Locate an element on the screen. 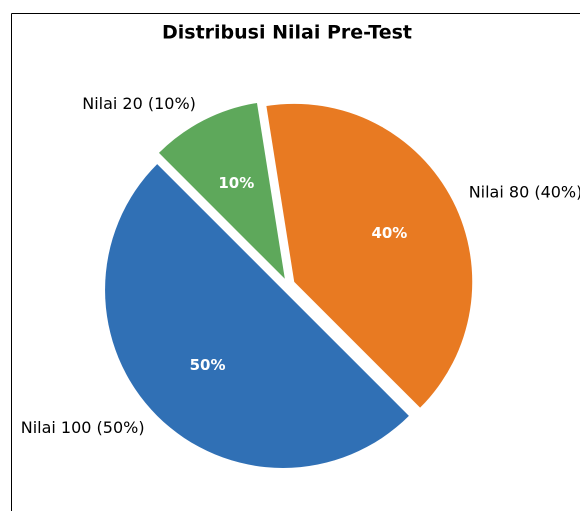 The image size is (580, 515). value-label: 50% is located at coordinates (208, 365).